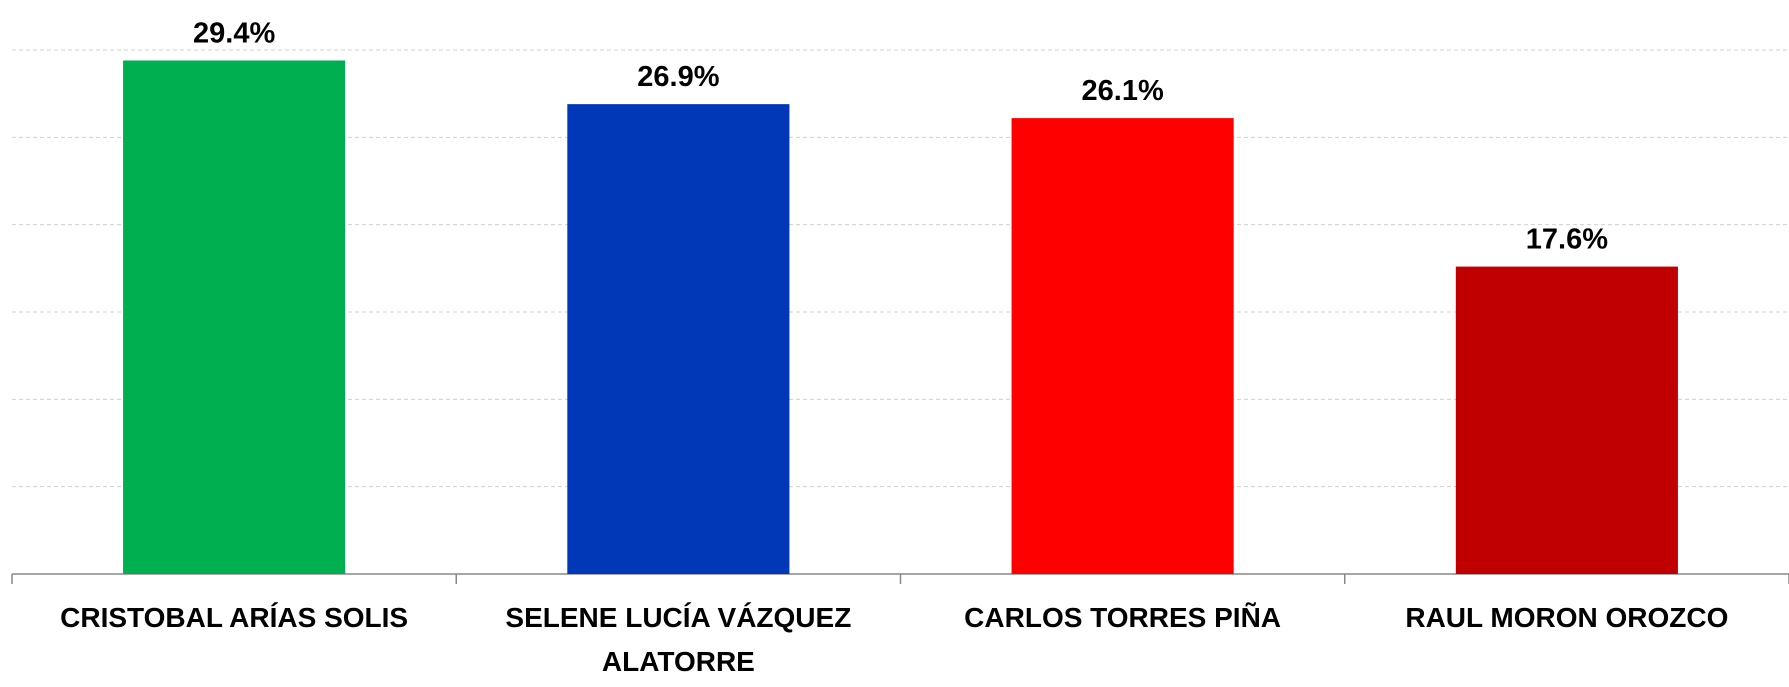 The height and width of the screenshot is (687, 1789). Describe the element at coordinates (234, 617) in the screenshot. I see `x-tick-label: CRISTOBAL ARÍAS SOLIS` at that location.